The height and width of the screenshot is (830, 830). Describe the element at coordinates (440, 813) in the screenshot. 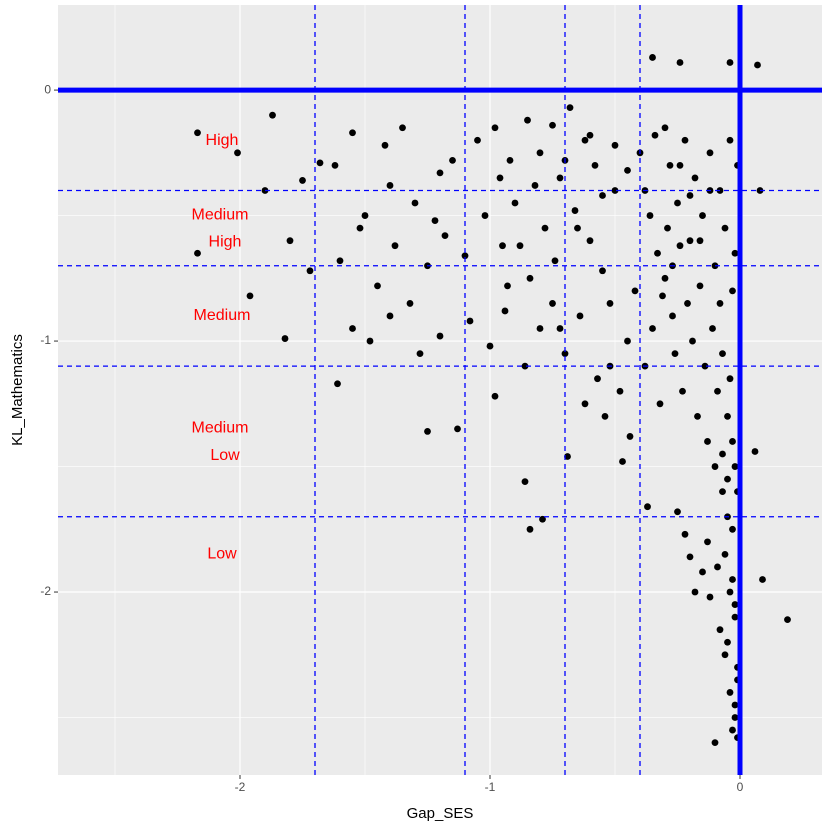

I see `x-axis-title: Gap_SES` at that location.